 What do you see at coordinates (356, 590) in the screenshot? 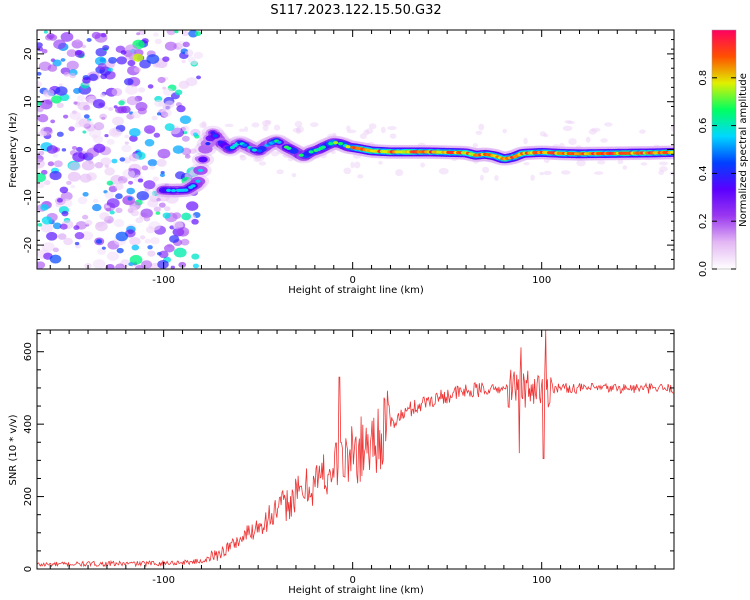
I see `snr-xlabel: Height of straight line (km)` at bounding box center [356, 590].